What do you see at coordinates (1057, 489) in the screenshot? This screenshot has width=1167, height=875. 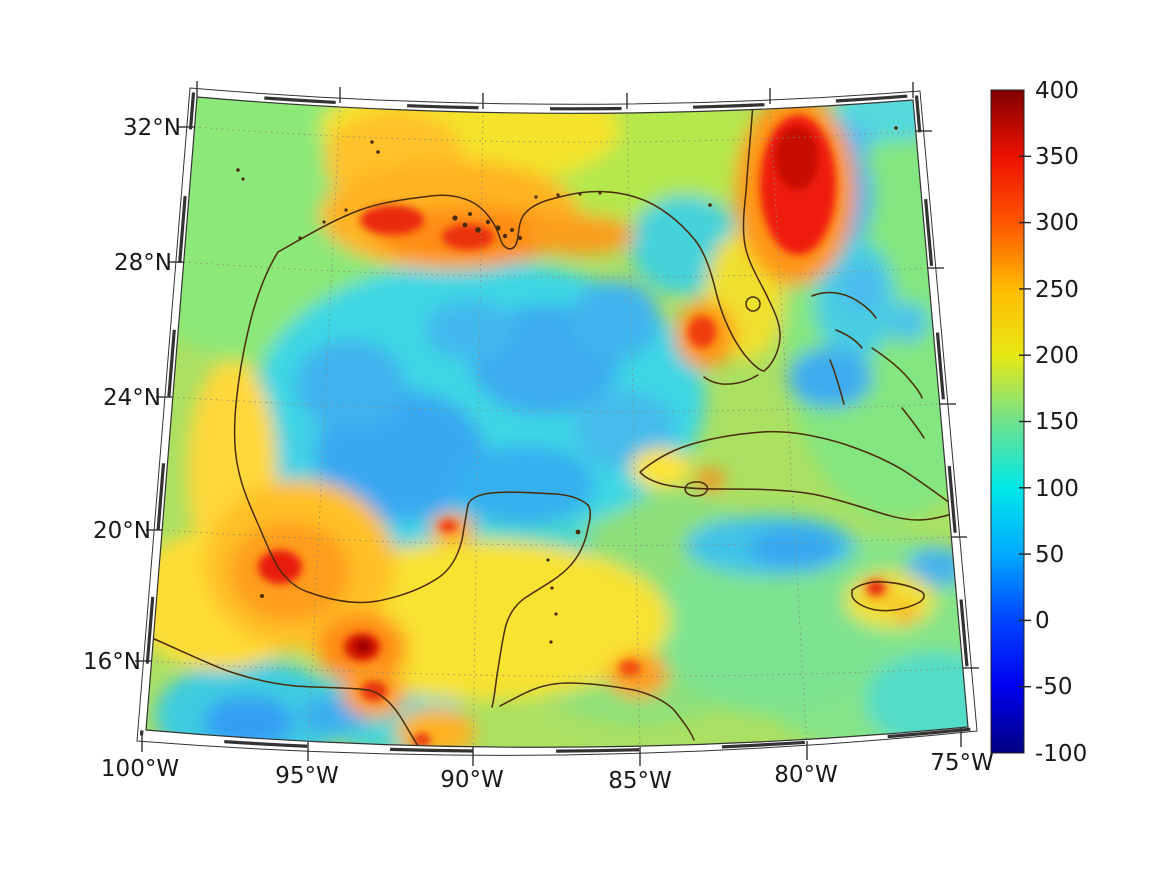 I see `colorbar-tick-label: 100` at bounding box center [1057, 489].